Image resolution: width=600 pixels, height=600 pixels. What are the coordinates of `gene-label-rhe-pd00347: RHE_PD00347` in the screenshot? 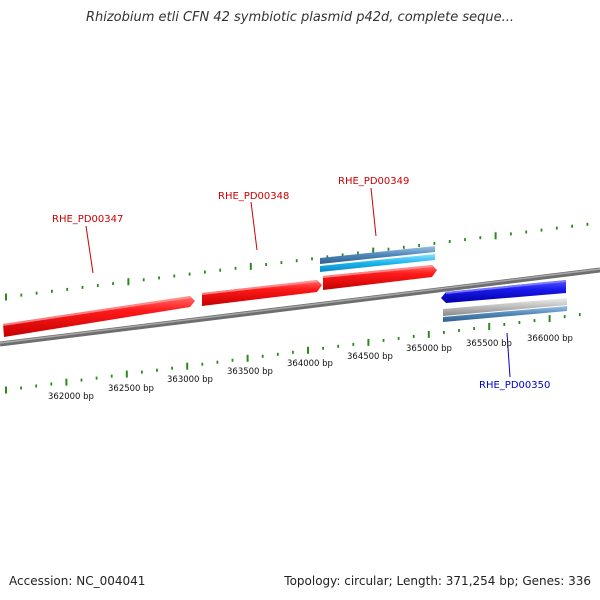 It's located at (87, 219).